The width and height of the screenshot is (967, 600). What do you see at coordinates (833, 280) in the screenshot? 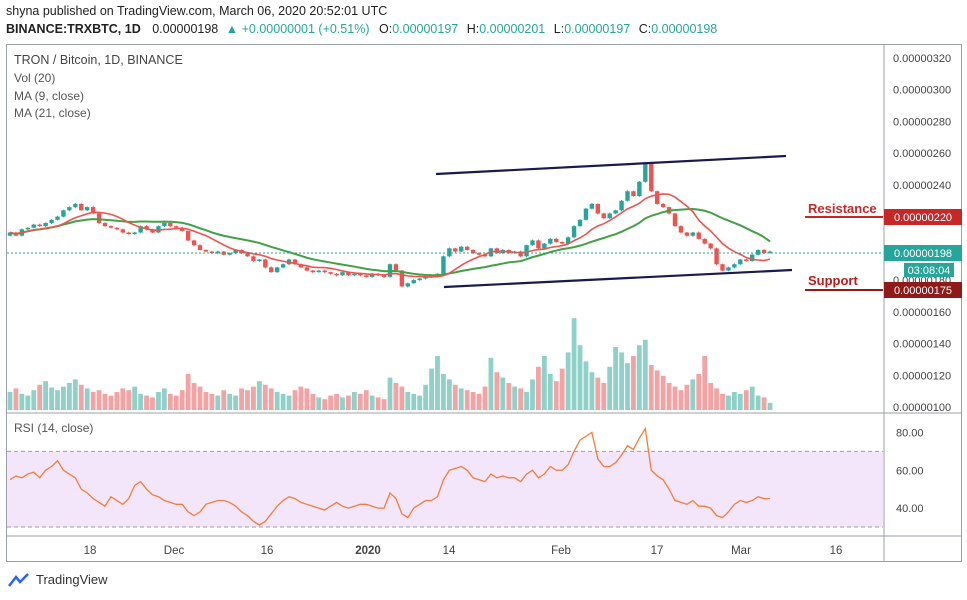
I see `support-label: Support` at bounding box center [833, 280].